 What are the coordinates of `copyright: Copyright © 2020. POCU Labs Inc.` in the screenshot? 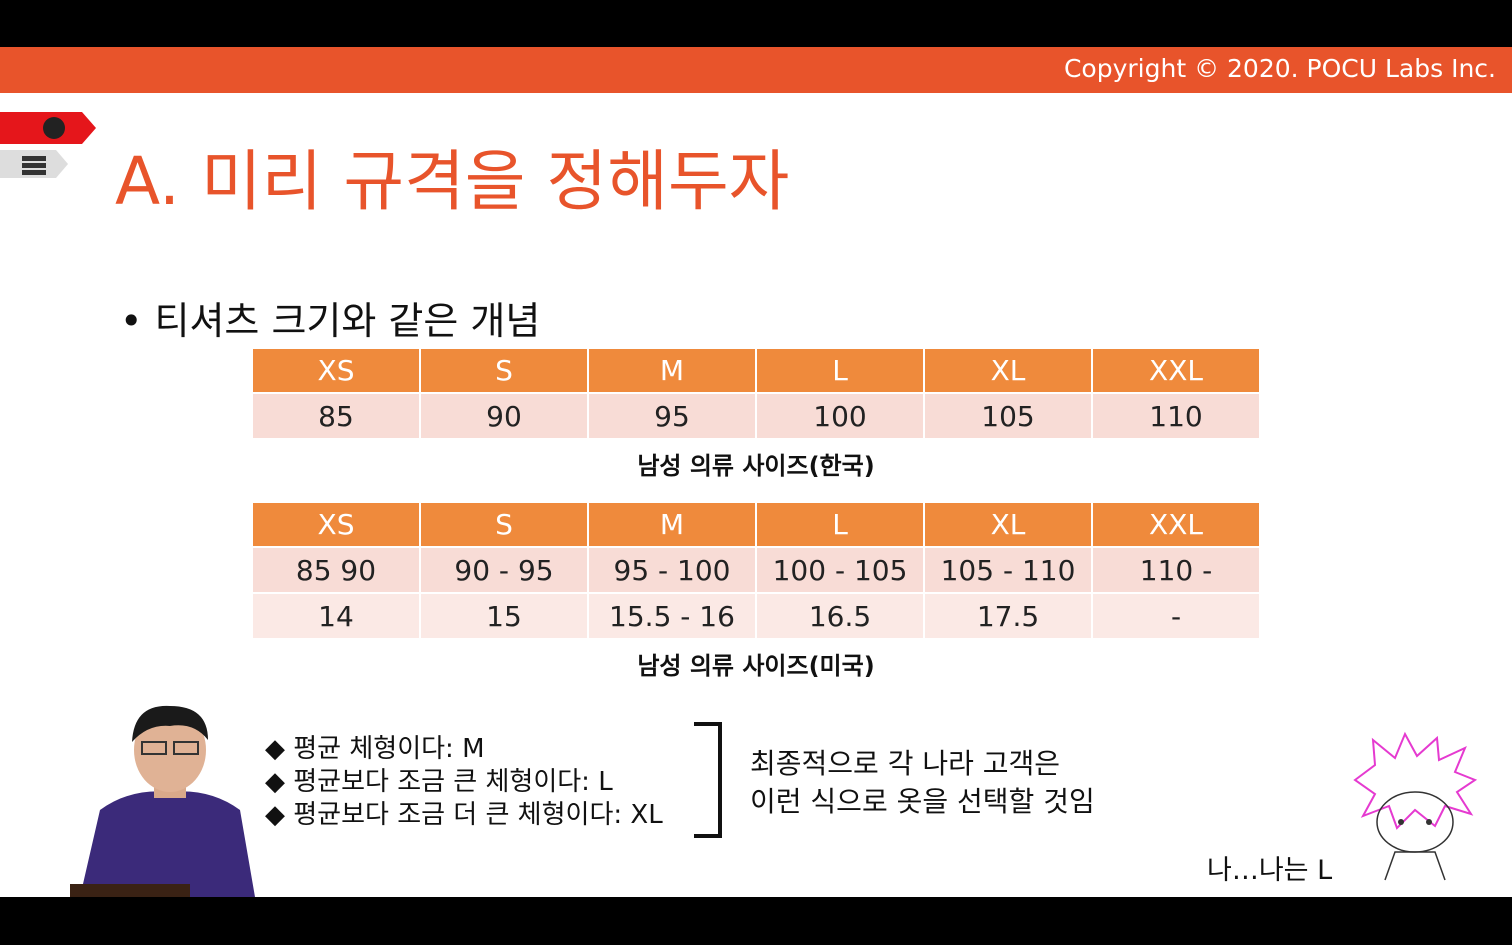 It's located at (1279, 68).